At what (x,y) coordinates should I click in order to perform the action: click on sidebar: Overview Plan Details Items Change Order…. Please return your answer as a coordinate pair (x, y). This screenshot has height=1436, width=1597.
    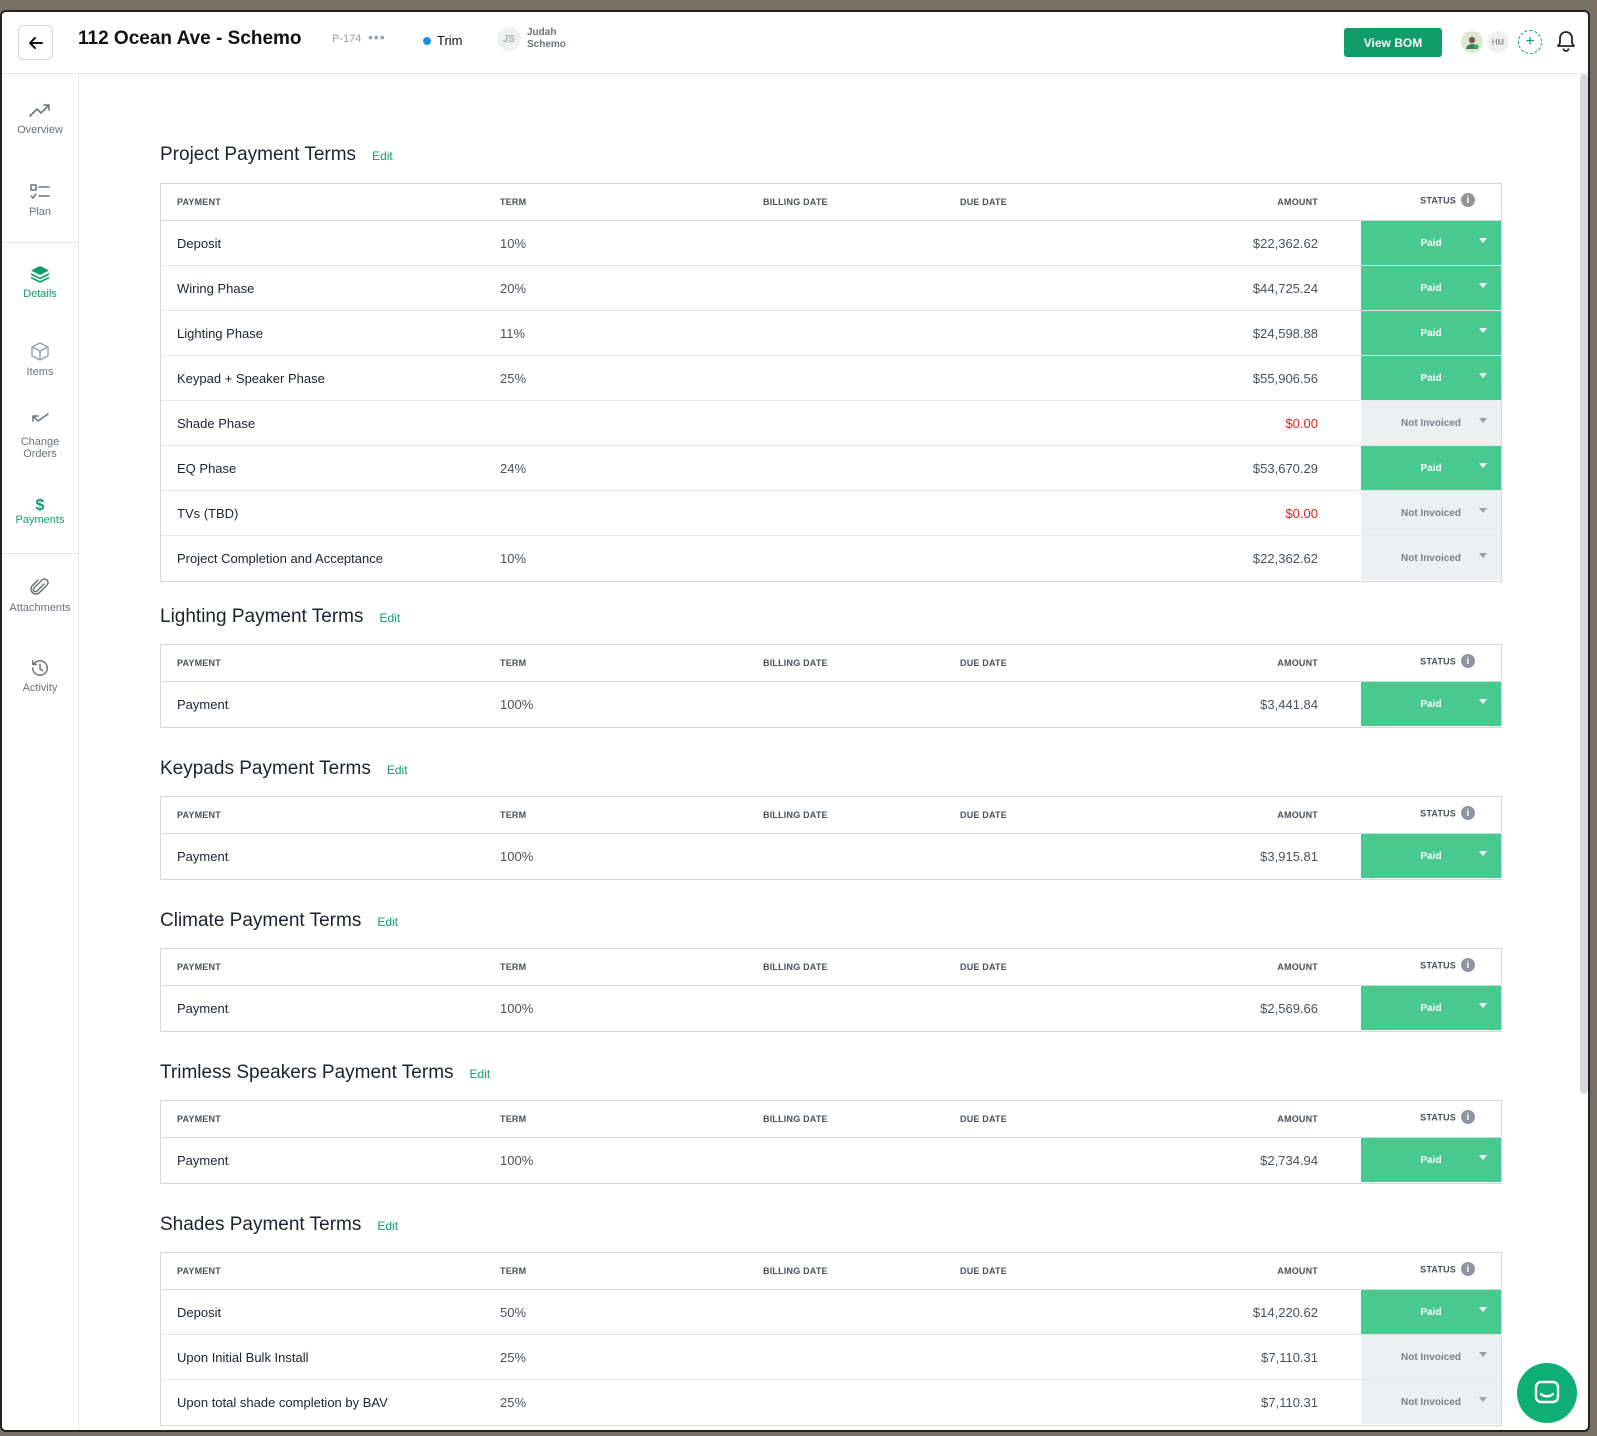
    Looking at the image, I should click on (40, 752).